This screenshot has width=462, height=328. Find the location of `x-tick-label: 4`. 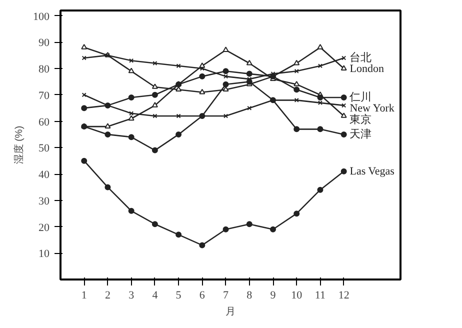

x-tick-label: 4 is located at coordinates (155, 296).